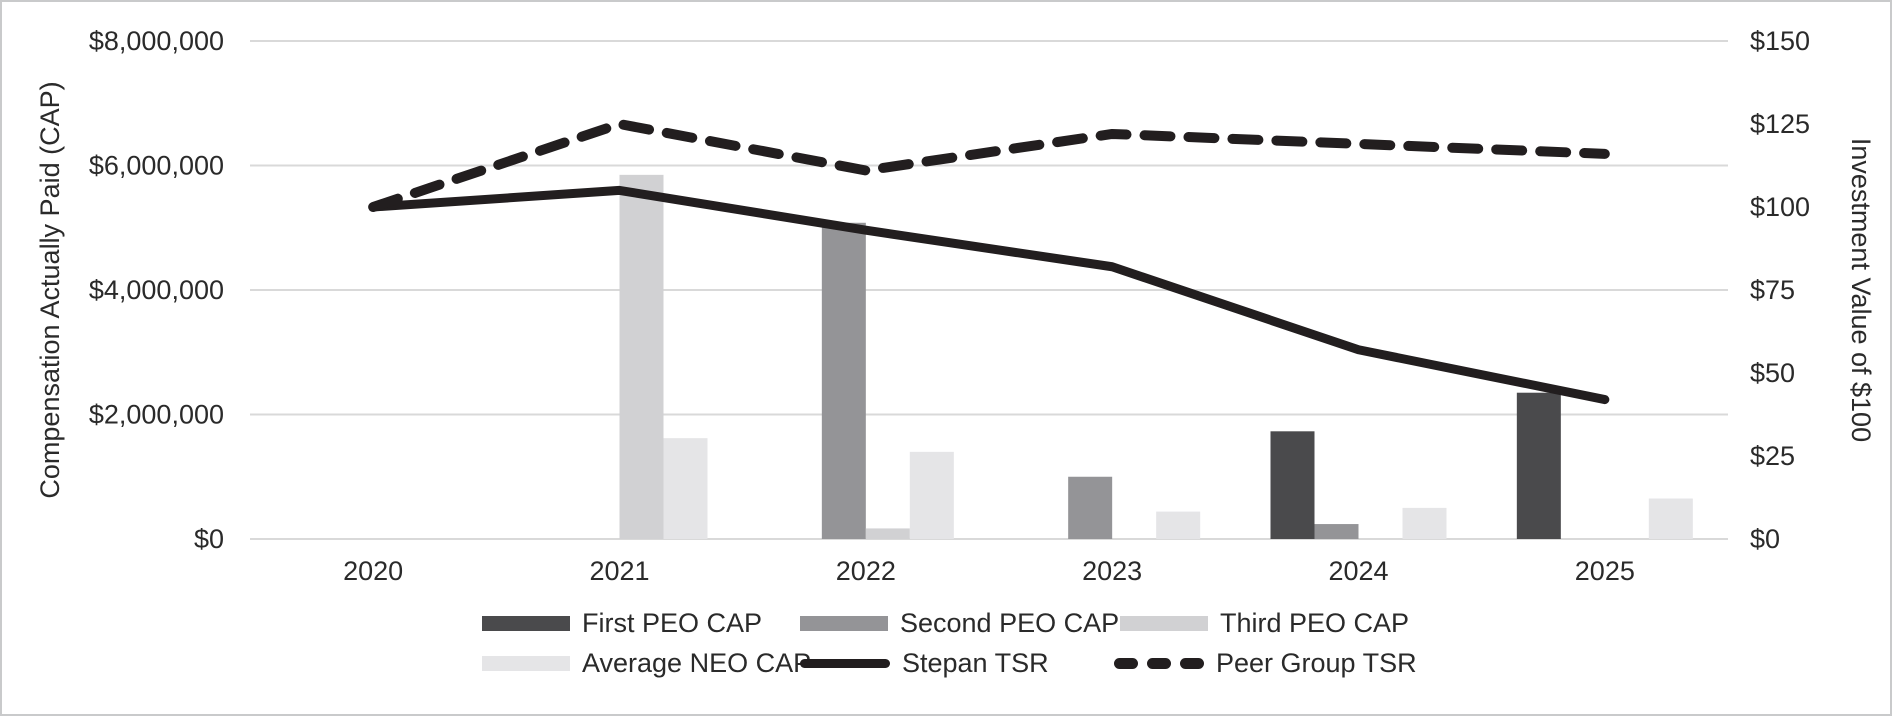  Describe the element at coordinates (1765, 539) in the screenshot. I see `right-axis-tick-label: $0` at that location.